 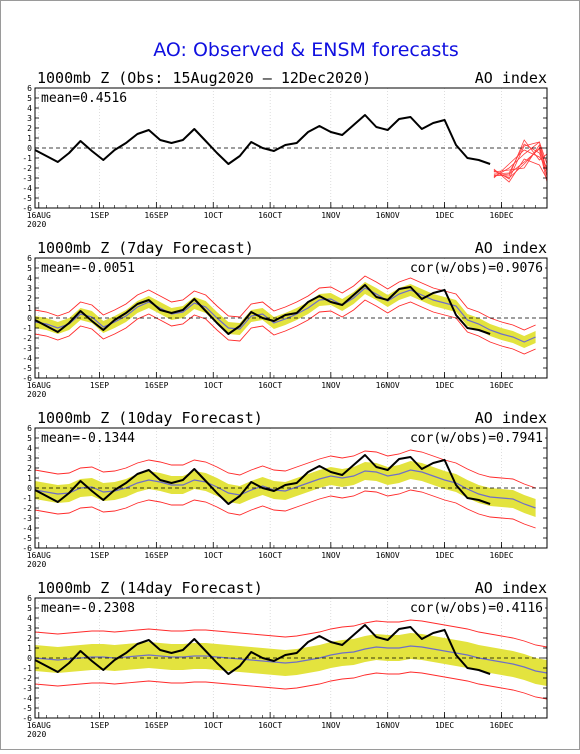 I want to click on cor-label: cor(w/obs)=0.7941, so click(x=476, y=438).